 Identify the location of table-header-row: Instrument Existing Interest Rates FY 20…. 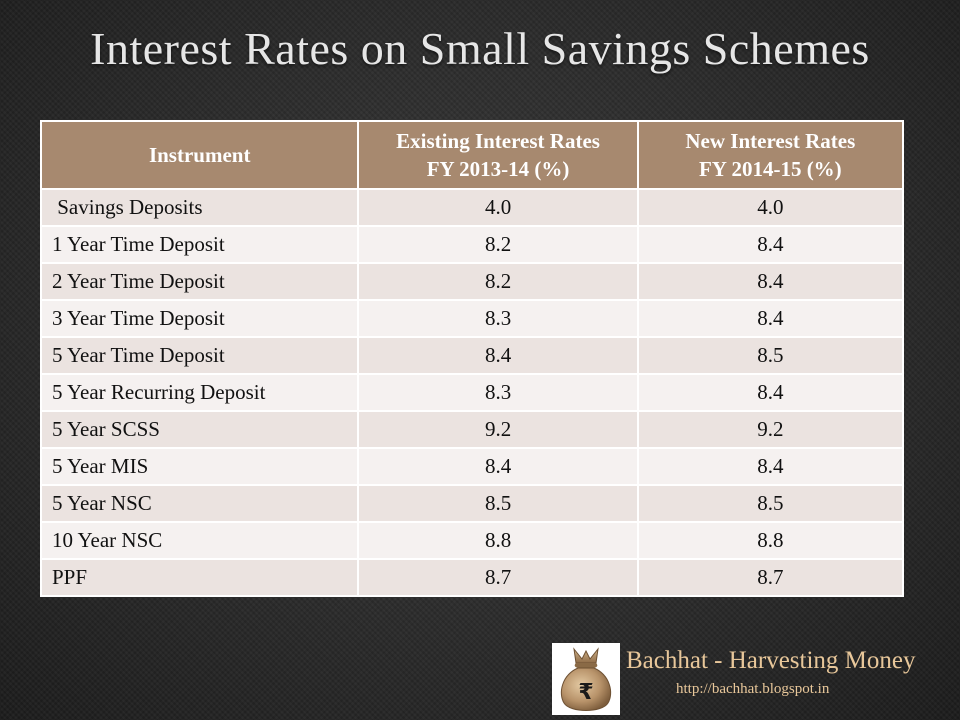
(472, 155).